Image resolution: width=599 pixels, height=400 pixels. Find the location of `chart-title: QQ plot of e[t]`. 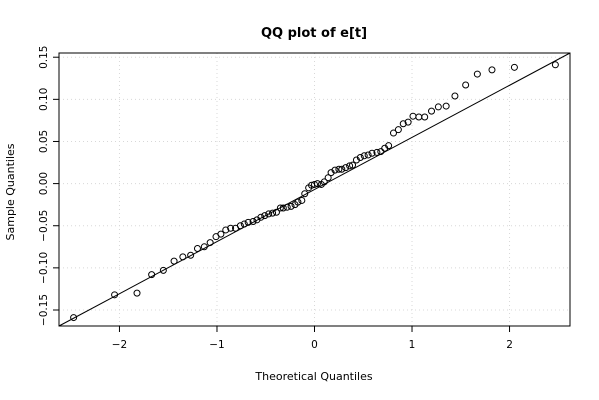

chart-title: QQ plot of e[t] is located at coordinates (314, 33).